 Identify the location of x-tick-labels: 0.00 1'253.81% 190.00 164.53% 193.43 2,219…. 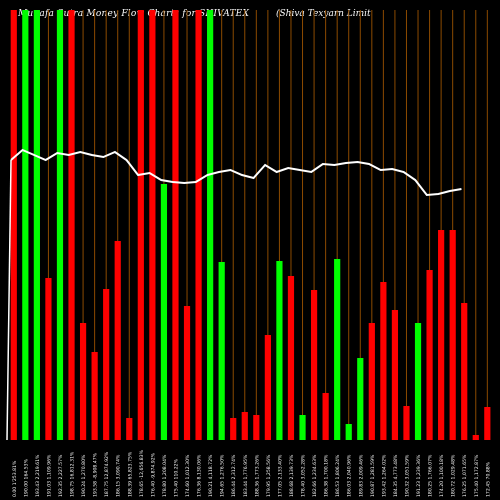
(252, 473).